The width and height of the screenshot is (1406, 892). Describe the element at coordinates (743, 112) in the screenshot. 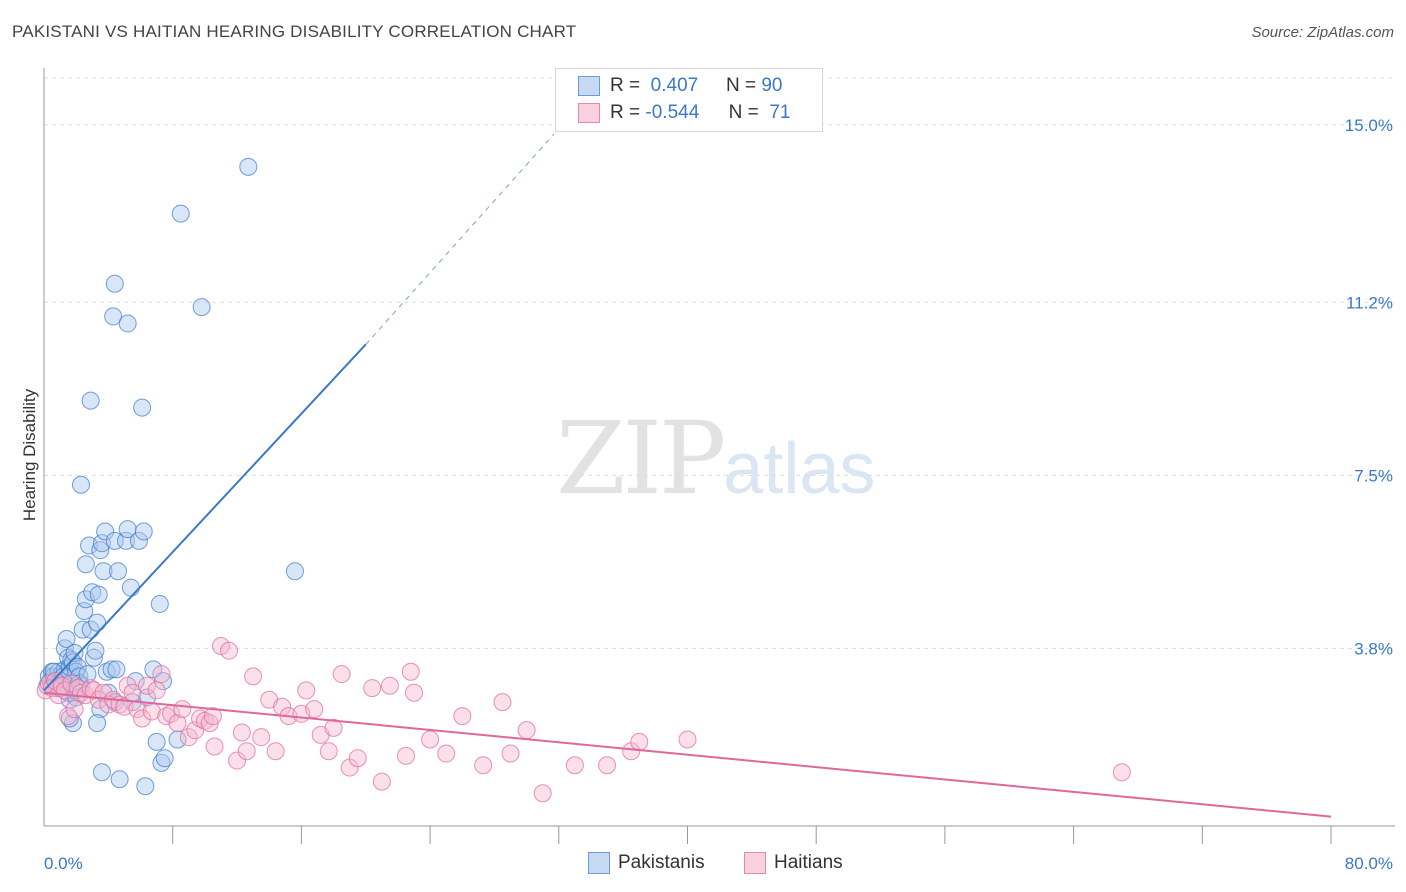

I see `legend-n-label: N =` at that location.